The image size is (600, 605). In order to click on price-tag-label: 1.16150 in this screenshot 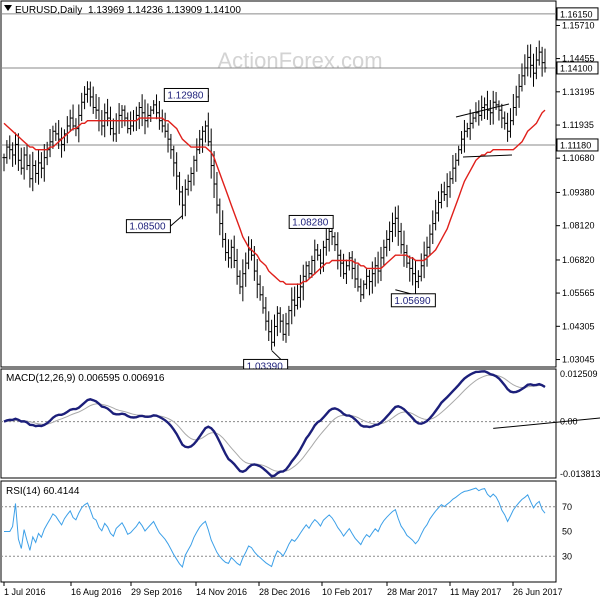, I will do `click(576, 14)`.